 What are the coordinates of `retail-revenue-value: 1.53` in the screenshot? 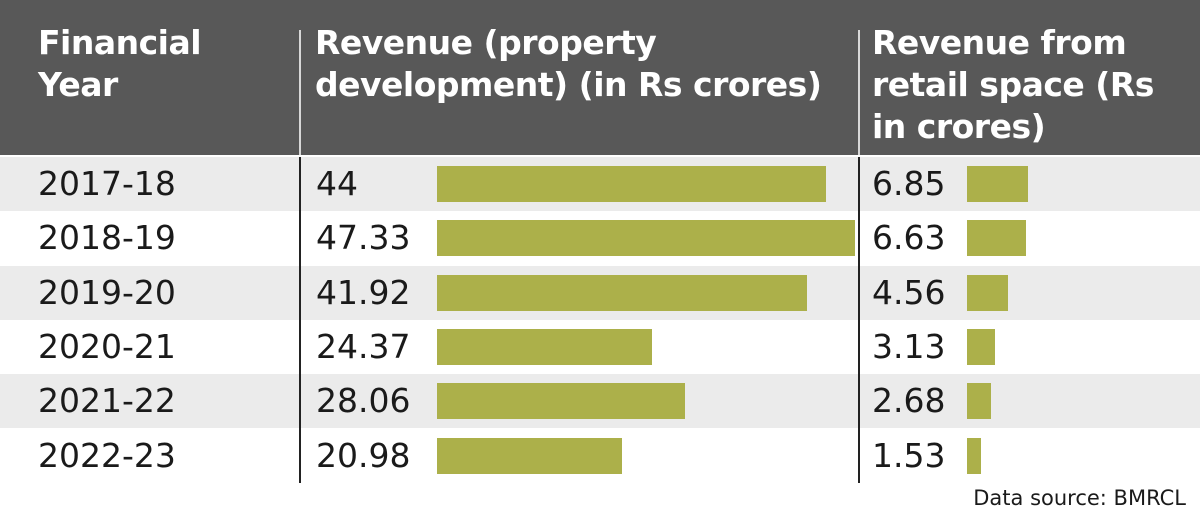 It's located at (909, 455).